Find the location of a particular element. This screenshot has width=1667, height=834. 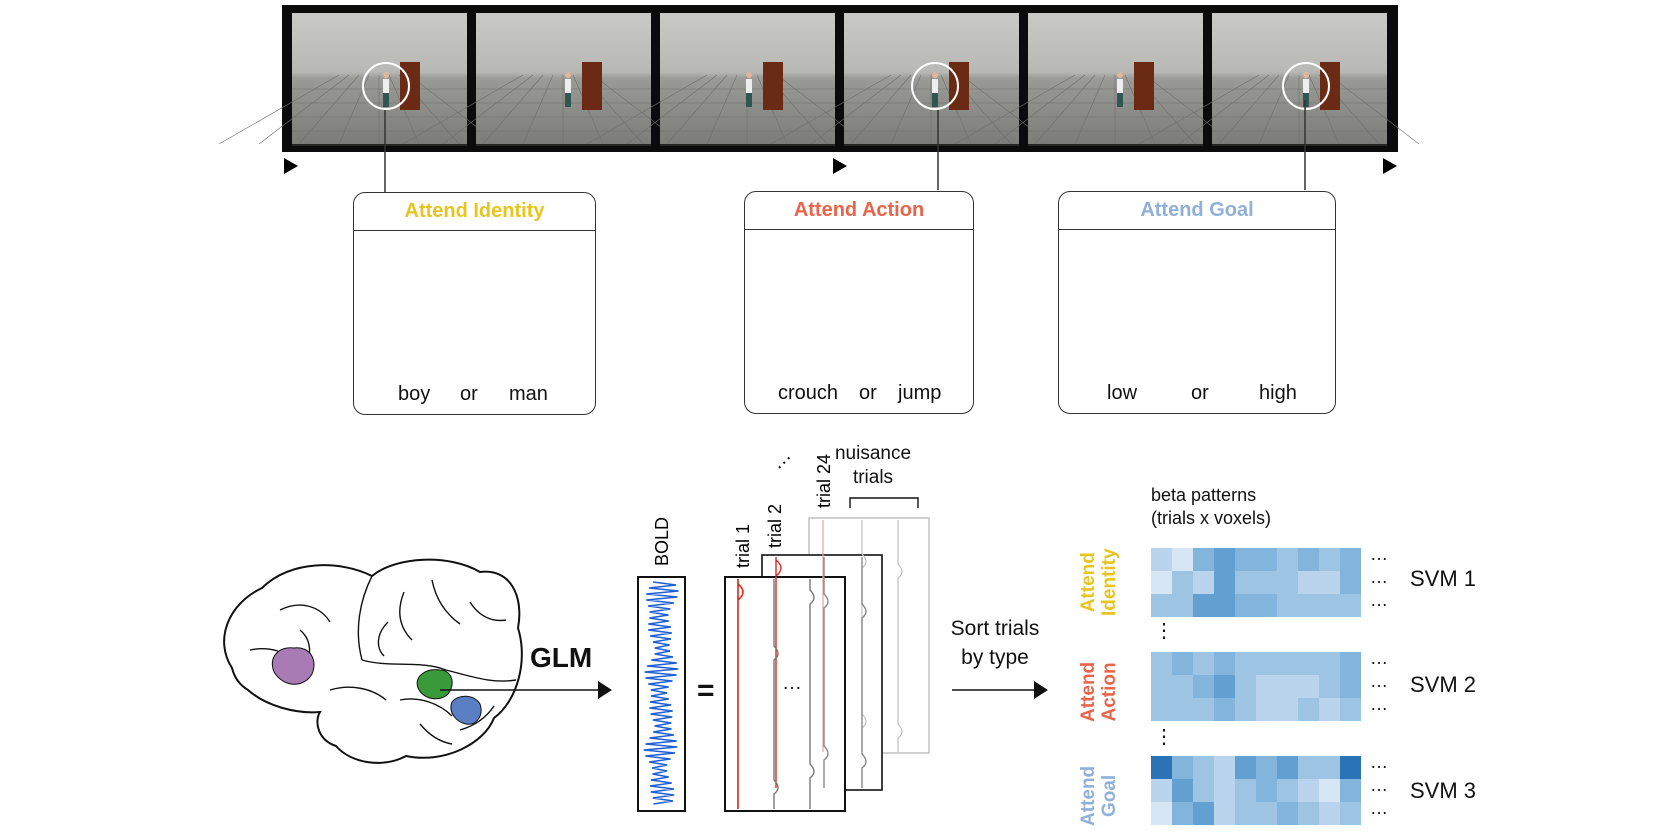

nuisance-trials-label: nuisance trials is located at coordinates (873, 465).